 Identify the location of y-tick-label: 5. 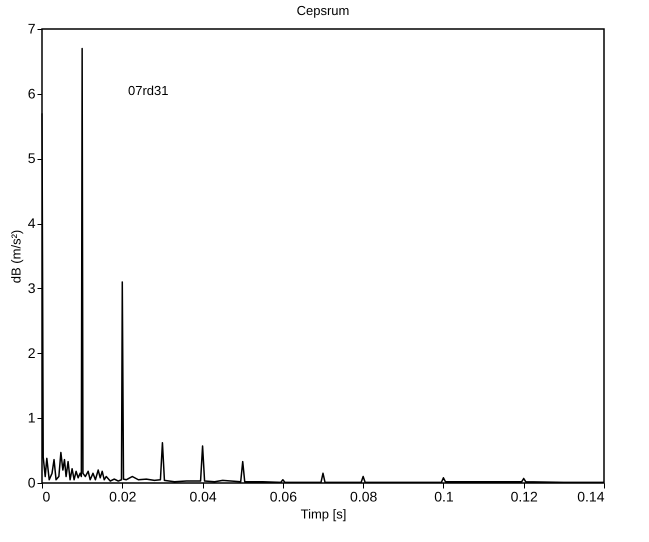
(32, 158).